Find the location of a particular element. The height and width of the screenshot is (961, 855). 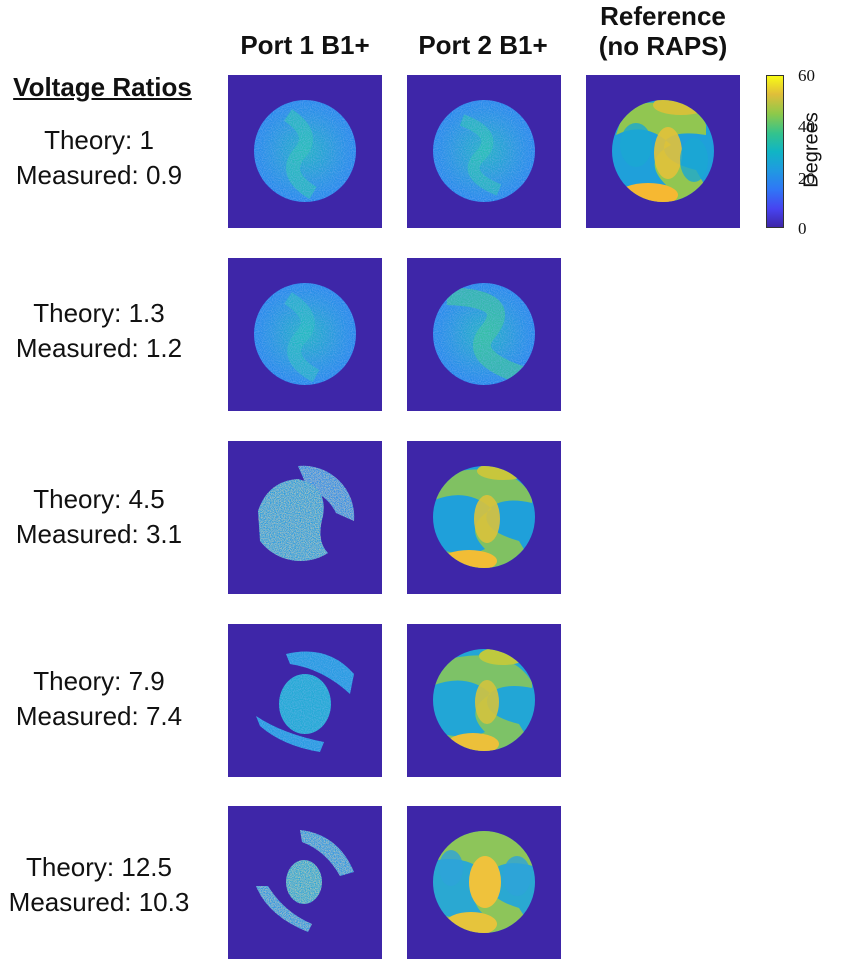

theory-value: Theory: 7.9 is located at coordinates (99, 681).